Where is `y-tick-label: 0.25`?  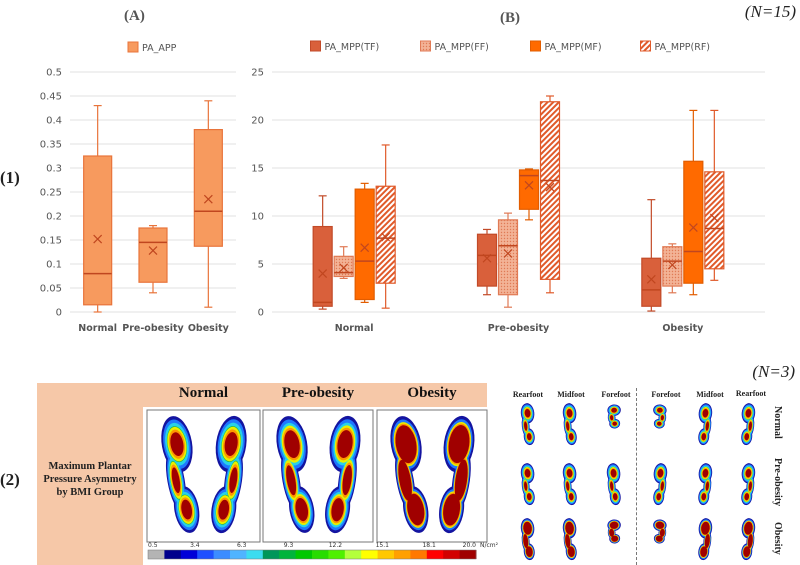 y-tick-label: 0.25 is located at coordinates (51, 193).